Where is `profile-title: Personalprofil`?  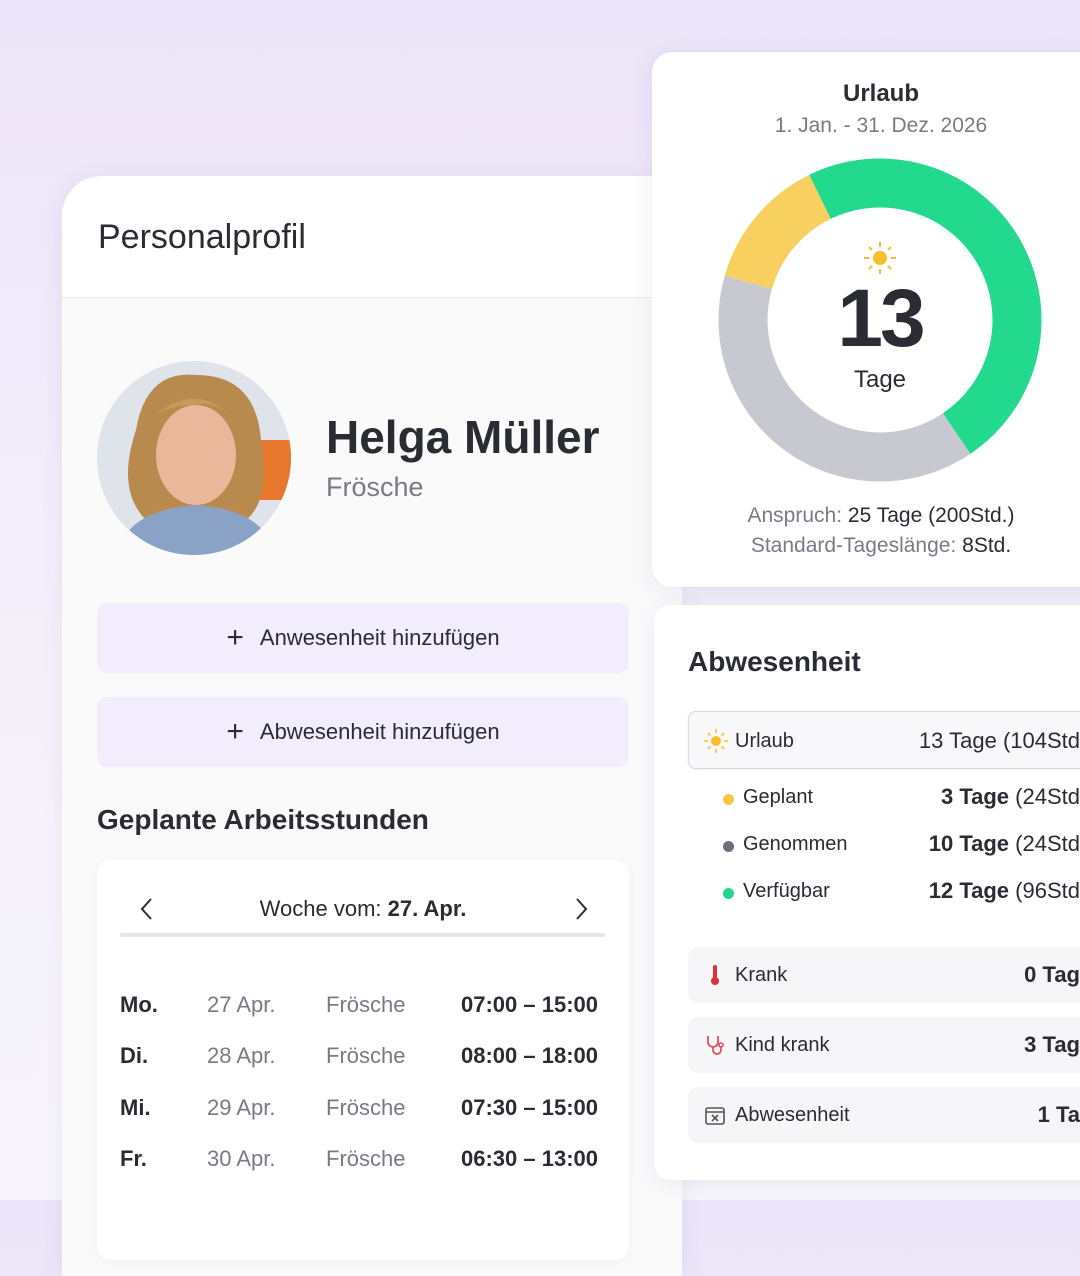 profile-title: Personalprofil is located at coordinates (202, 237).